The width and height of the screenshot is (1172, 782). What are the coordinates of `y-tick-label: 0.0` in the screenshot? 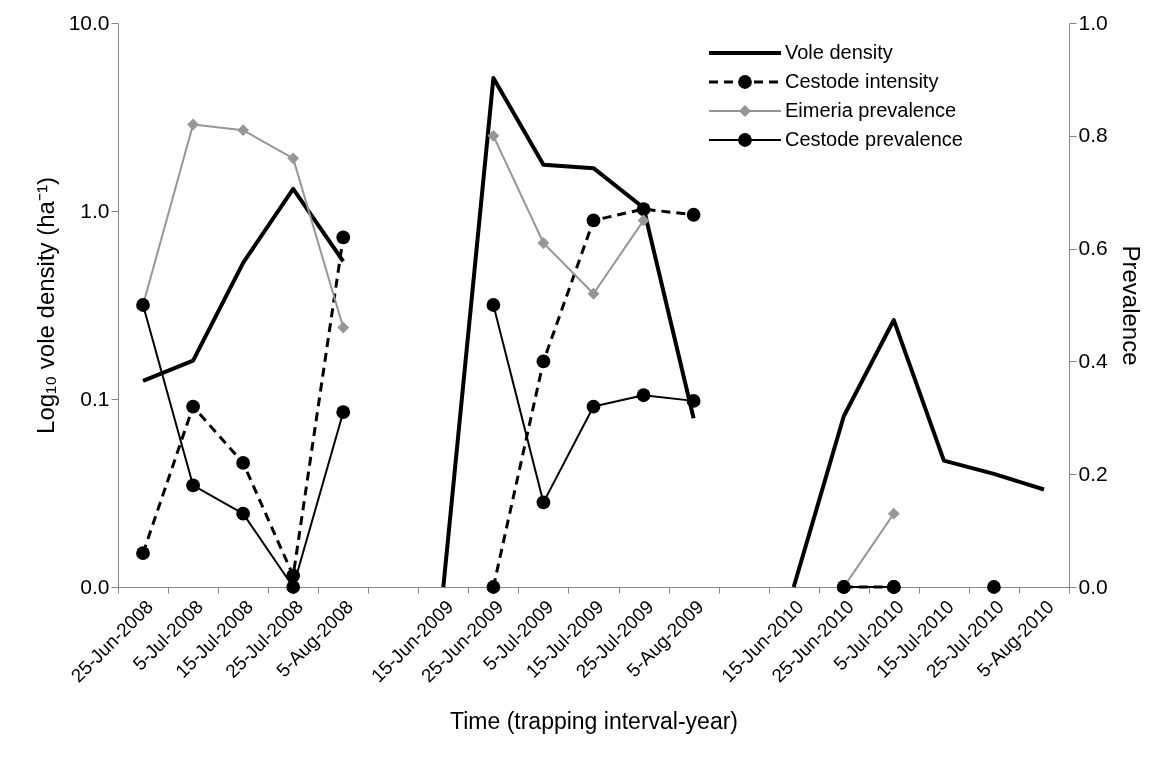 It's located at (95, 586).